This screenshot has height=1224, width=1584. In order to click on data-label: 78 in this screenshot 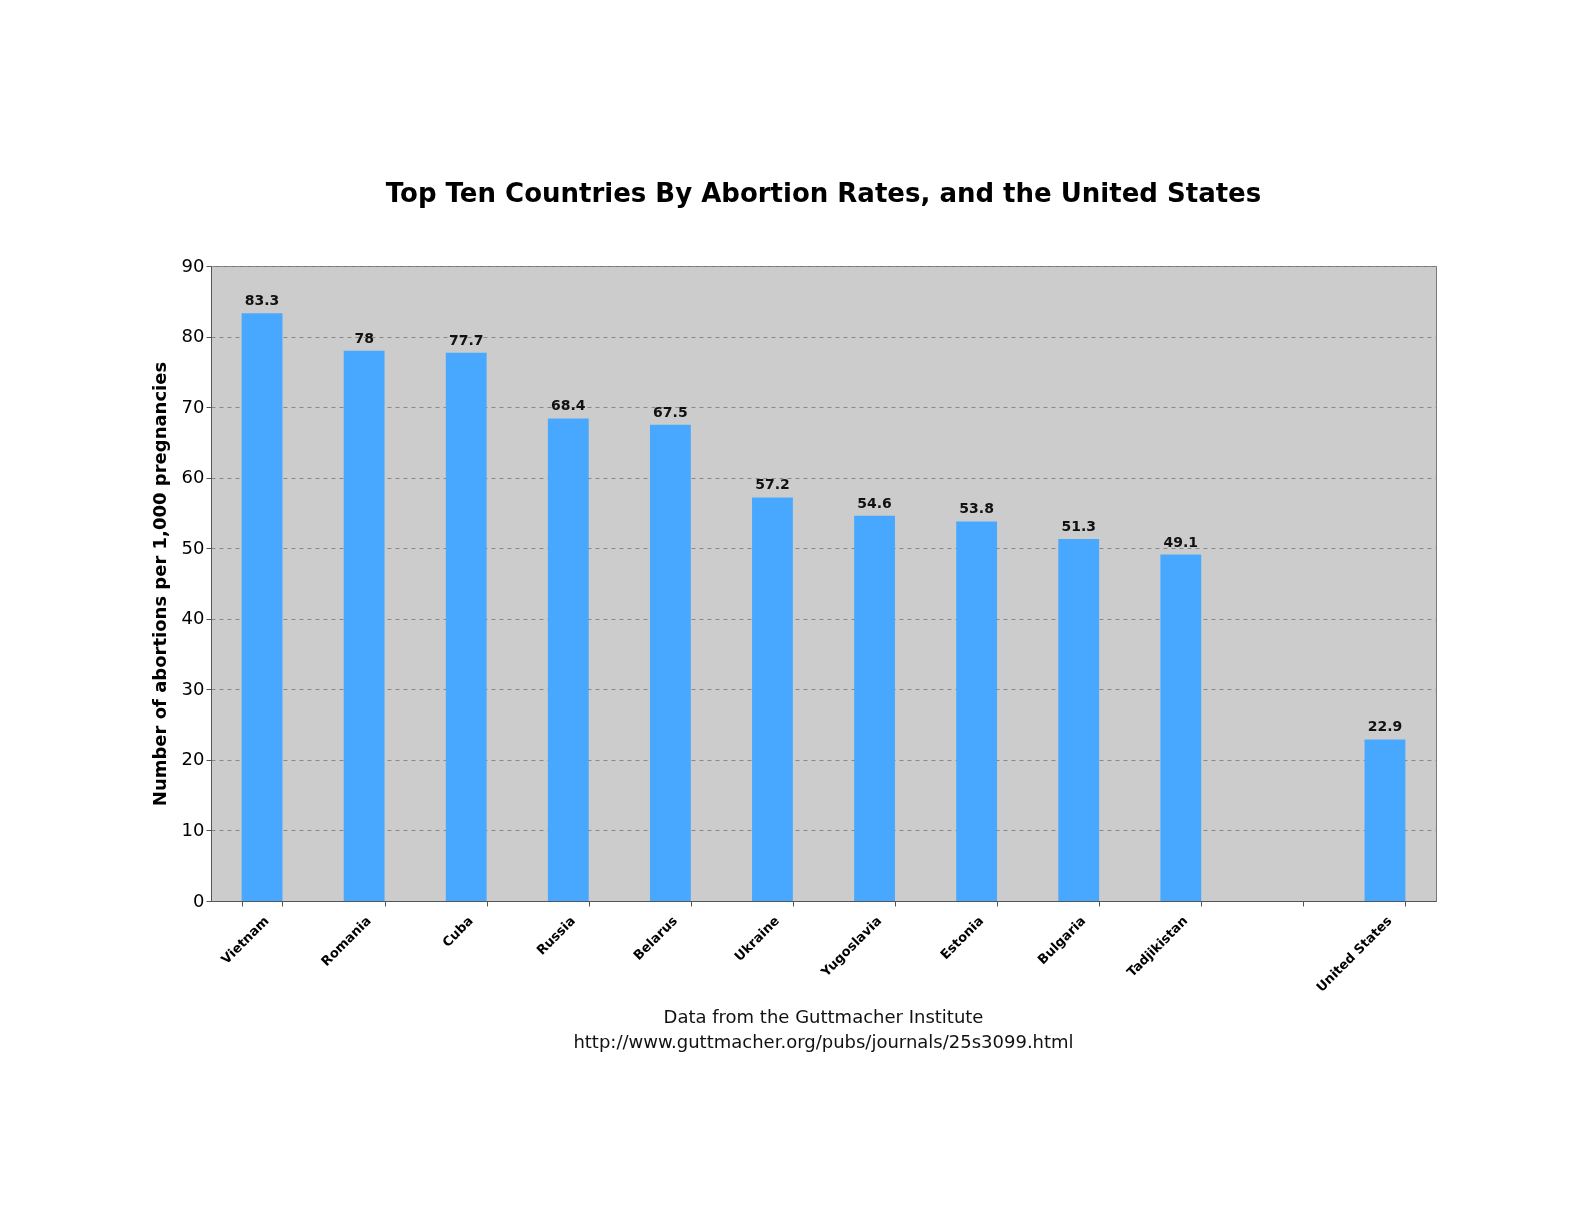, I will do `click(364, 337)`.